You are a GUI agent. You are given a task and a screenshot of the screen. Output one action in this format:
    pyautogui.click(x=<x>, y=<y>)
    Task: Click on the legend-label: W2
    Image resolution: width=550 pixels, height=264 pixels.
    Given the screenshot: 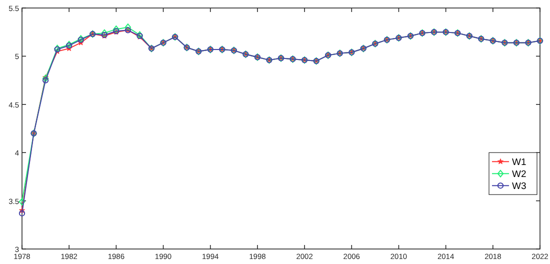 What is the action you would take?
    pyautogui.click(x=519, y=174)
    